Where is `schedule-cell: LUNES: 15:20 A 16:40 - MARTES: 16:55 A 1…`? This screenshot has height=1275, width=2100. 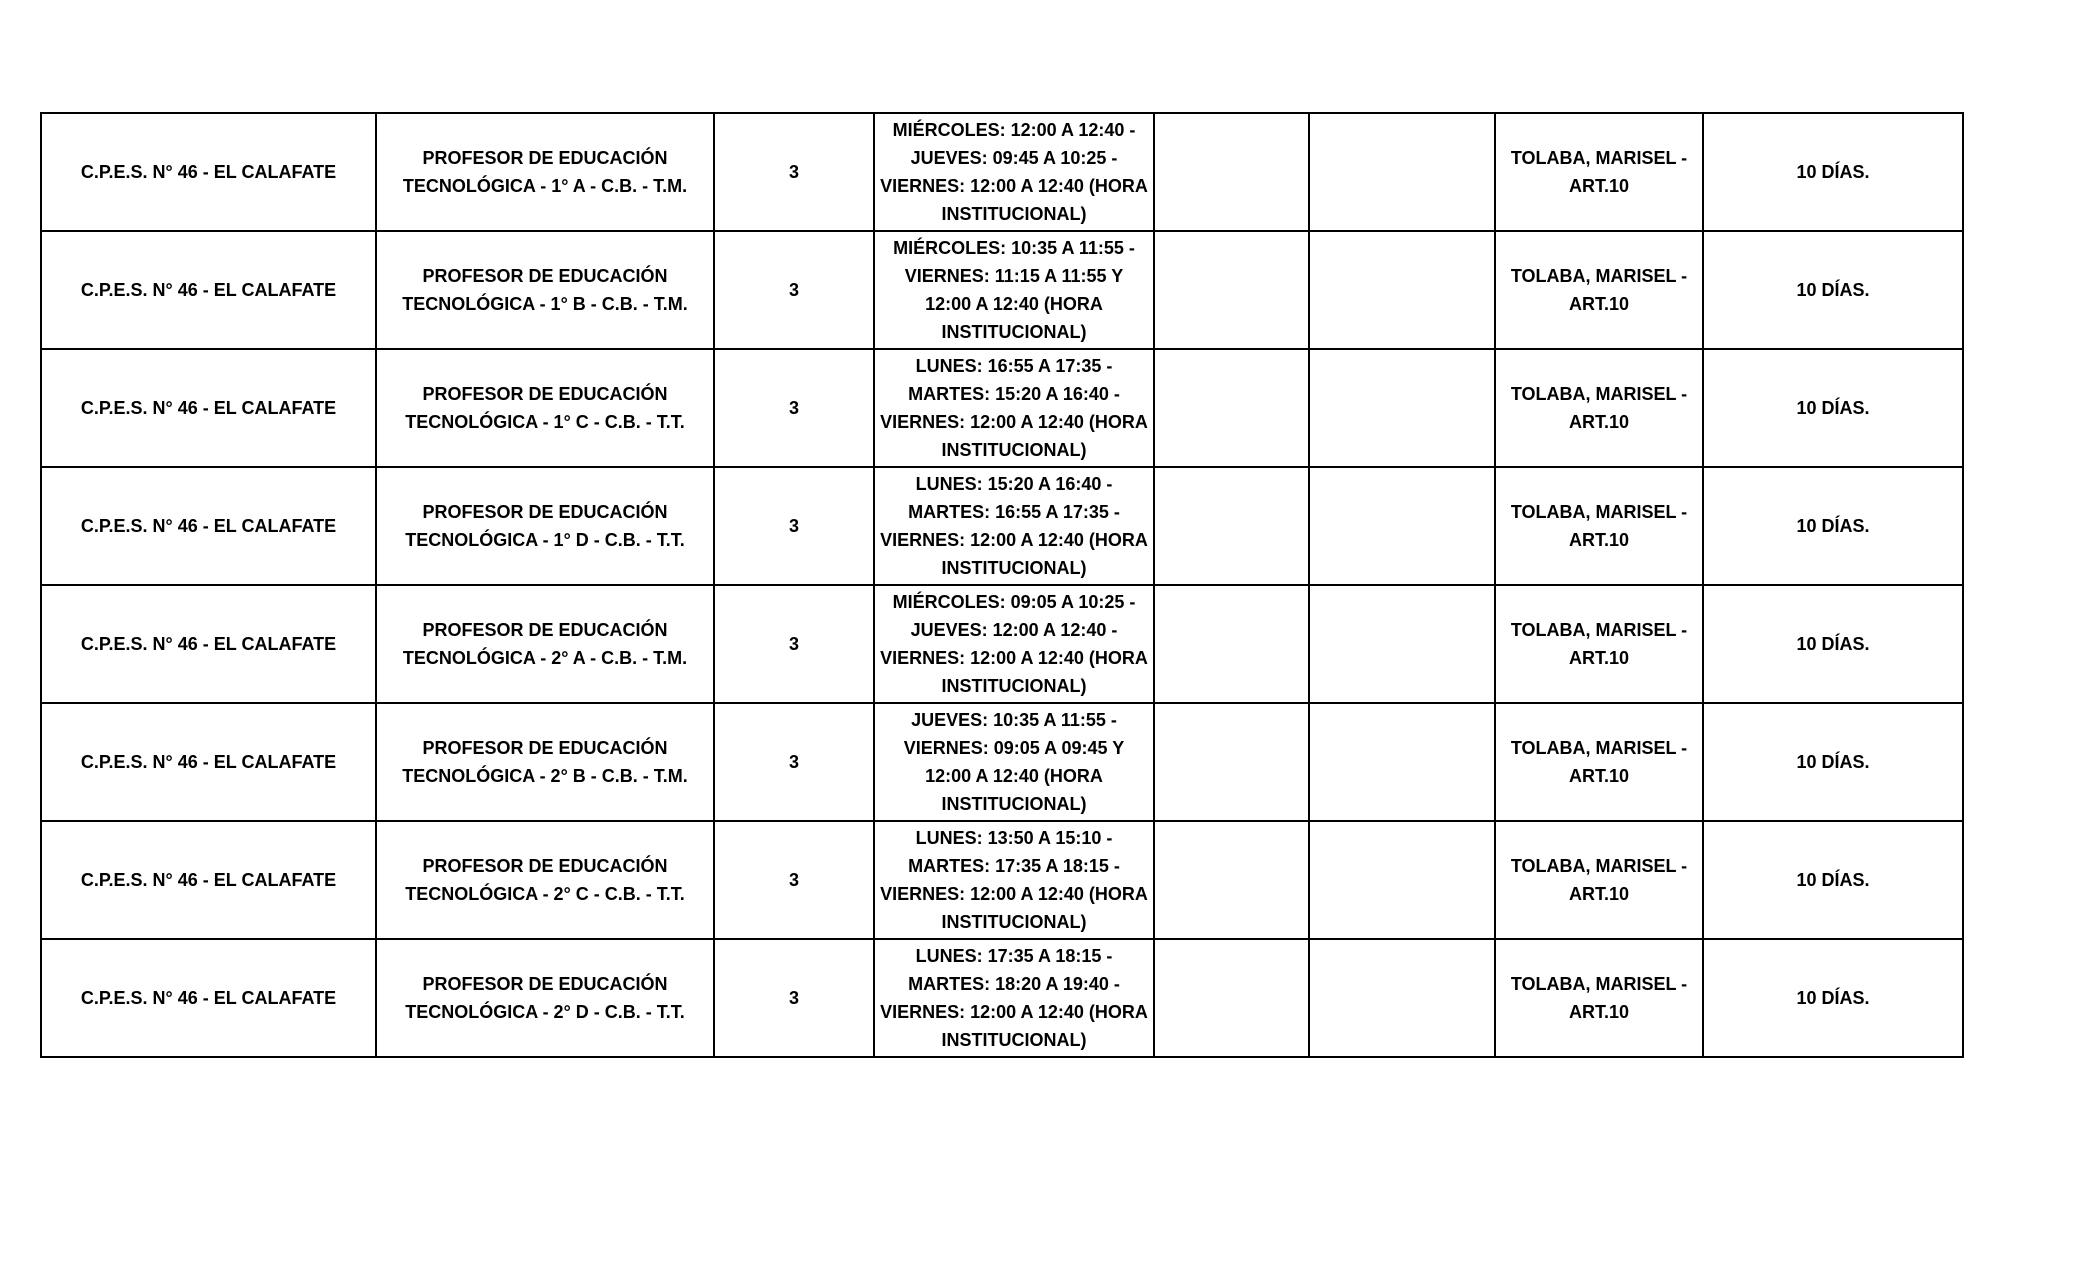
schedule-cell: LUNES: 15:20 A 16:40 - MARTES: 16:55 A 1… is located at coordinates (1014, 526).